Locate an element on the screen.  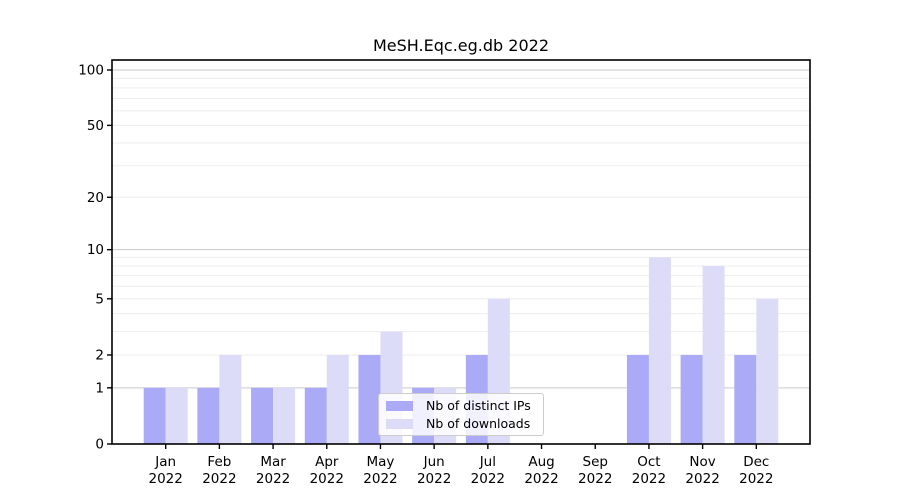
legend-item-distinct-ips: Nb of distinct IPs is located at coordinates (464, 405).